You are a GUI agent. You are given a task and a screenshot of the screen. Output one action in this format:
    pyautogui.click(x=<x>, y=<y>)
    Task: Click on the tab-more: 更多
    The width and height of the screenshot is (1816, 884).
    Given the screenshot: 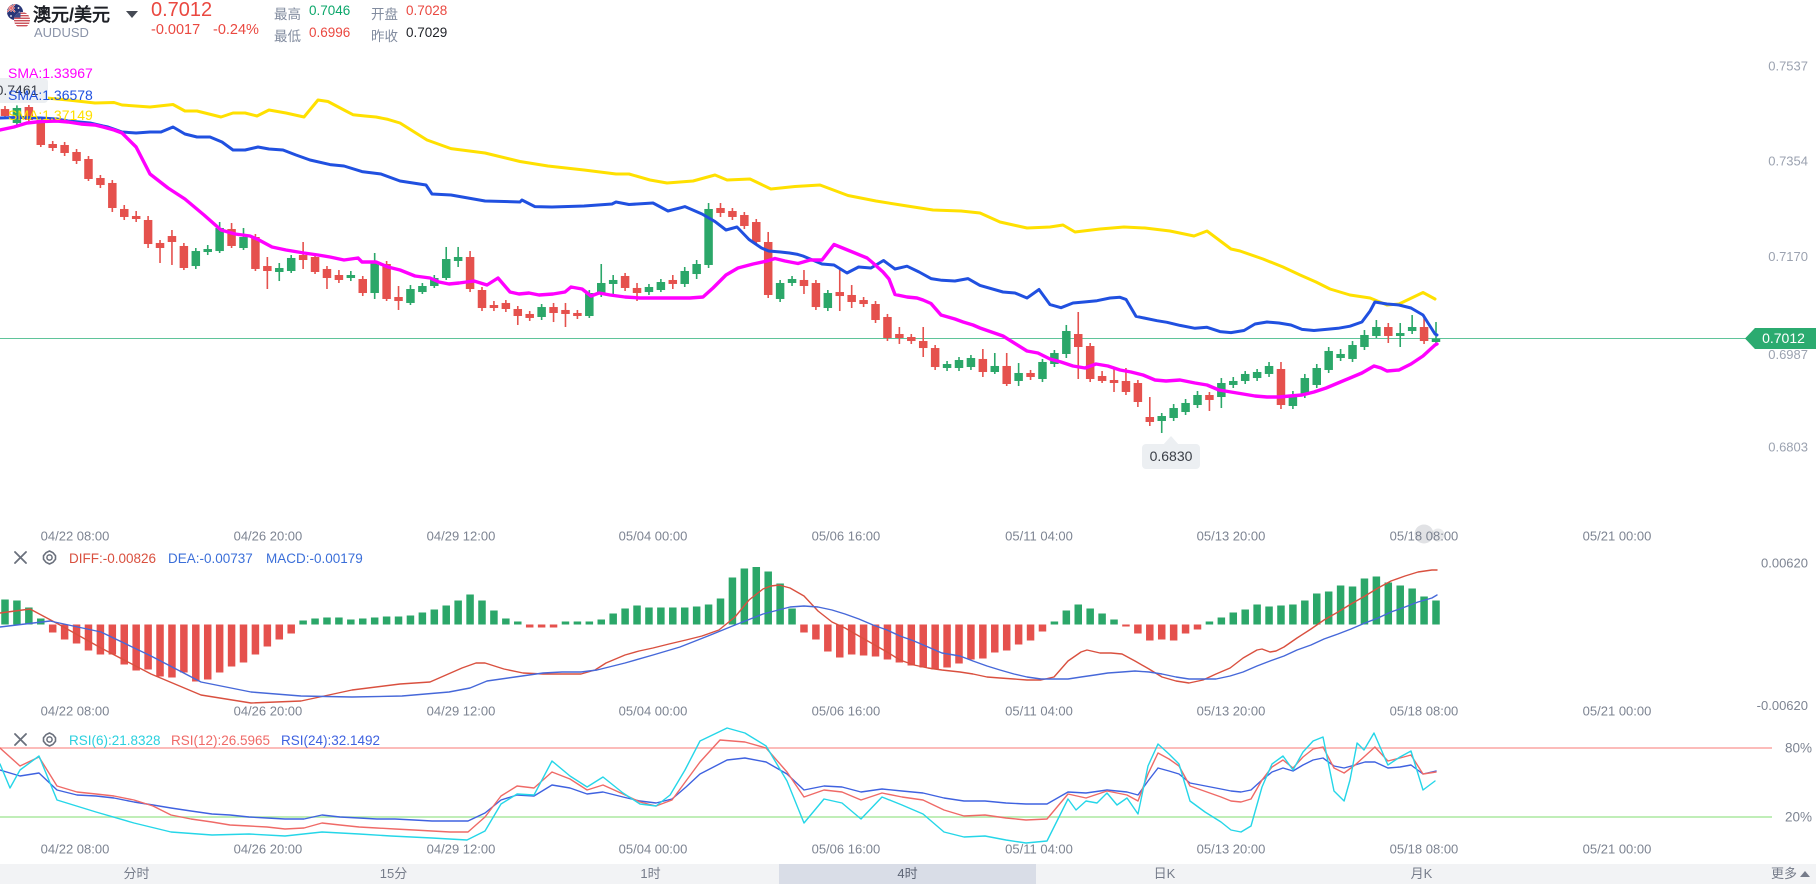 What is the action you would take?
    pyautogui.click(x=1790, y=874)
    